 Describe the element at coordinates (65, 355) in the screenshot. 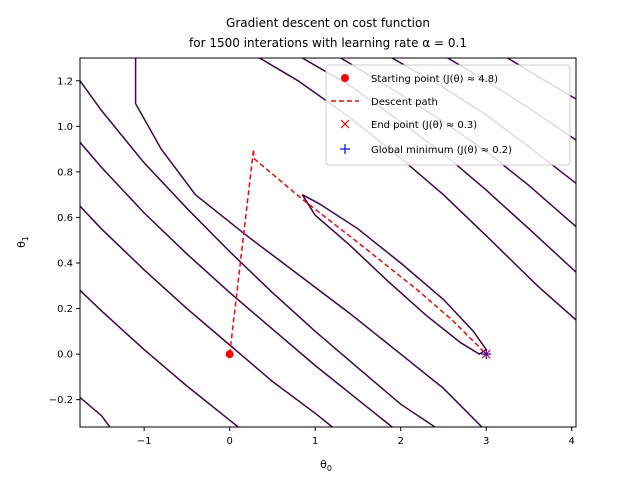

I see `y-tick-label: 0.0` at that location.